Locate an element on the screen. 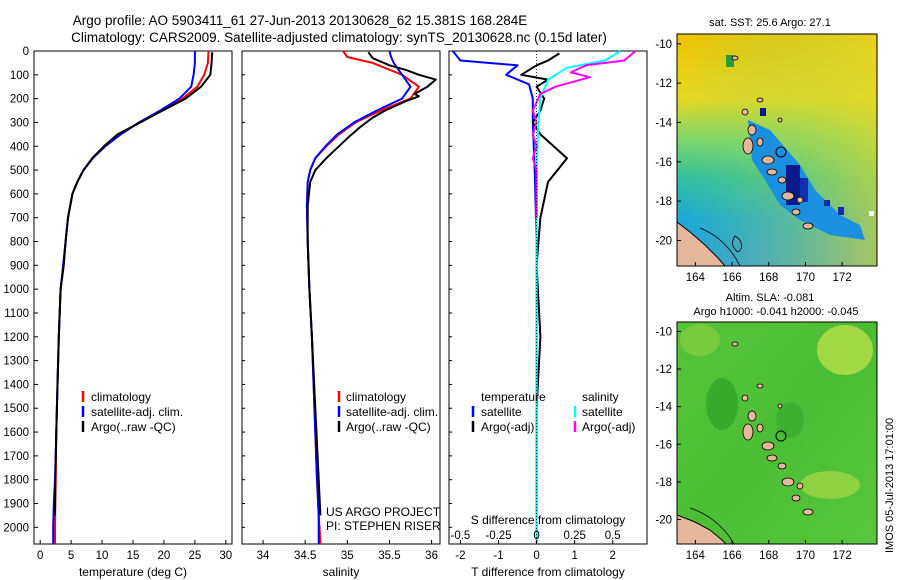 Image resolution: width=900 pixels, height=580 pixels. depth-tick-label: 1600 is located at coordinates (16, 433).